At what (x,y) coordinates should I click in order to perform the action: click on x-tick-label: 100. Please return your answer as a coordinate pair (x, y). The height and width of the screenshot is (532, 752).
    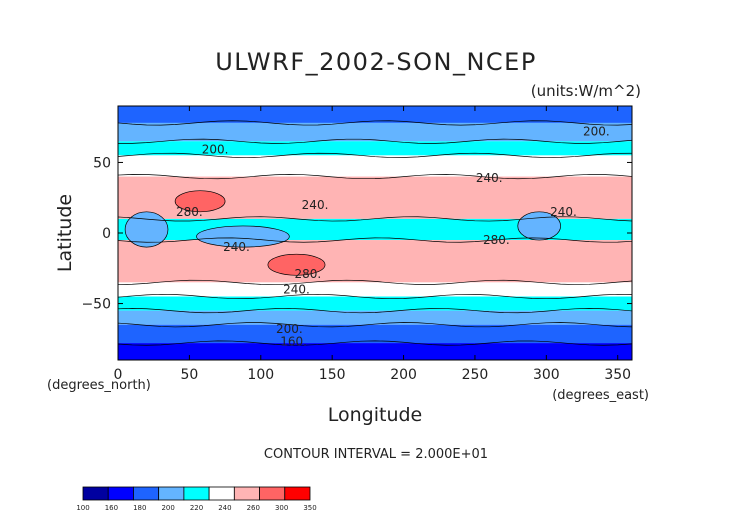
    Looking at the image, I should click on (260, 375).